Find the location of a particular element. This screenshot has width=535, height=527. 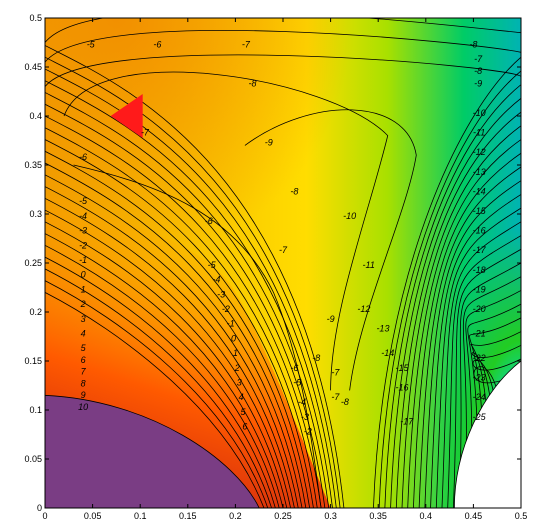

contour-label: 7 is located at coordinates (84, 372).